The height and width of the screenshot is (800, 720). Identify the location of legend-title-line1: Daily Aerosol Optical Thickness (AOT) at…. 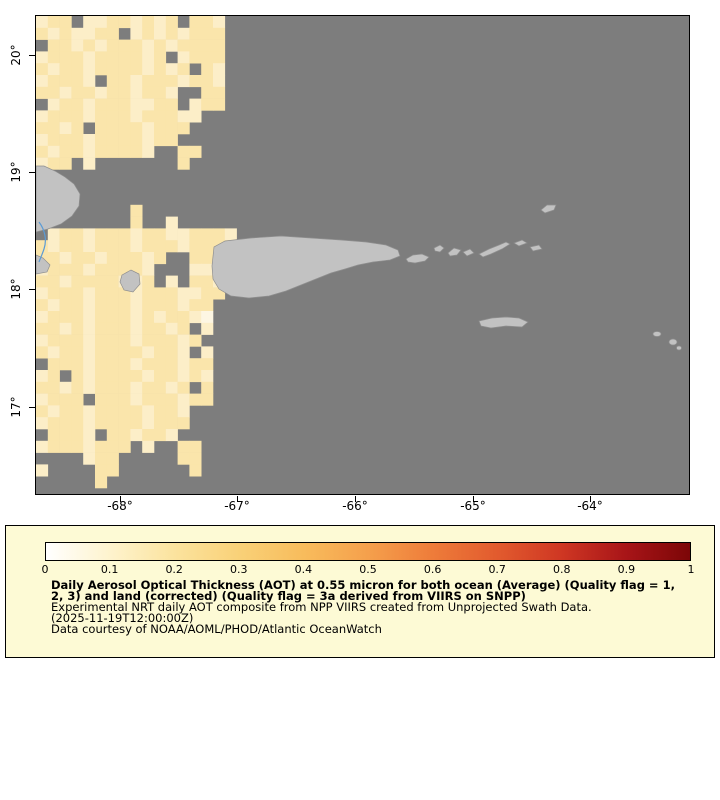
(363, 585).